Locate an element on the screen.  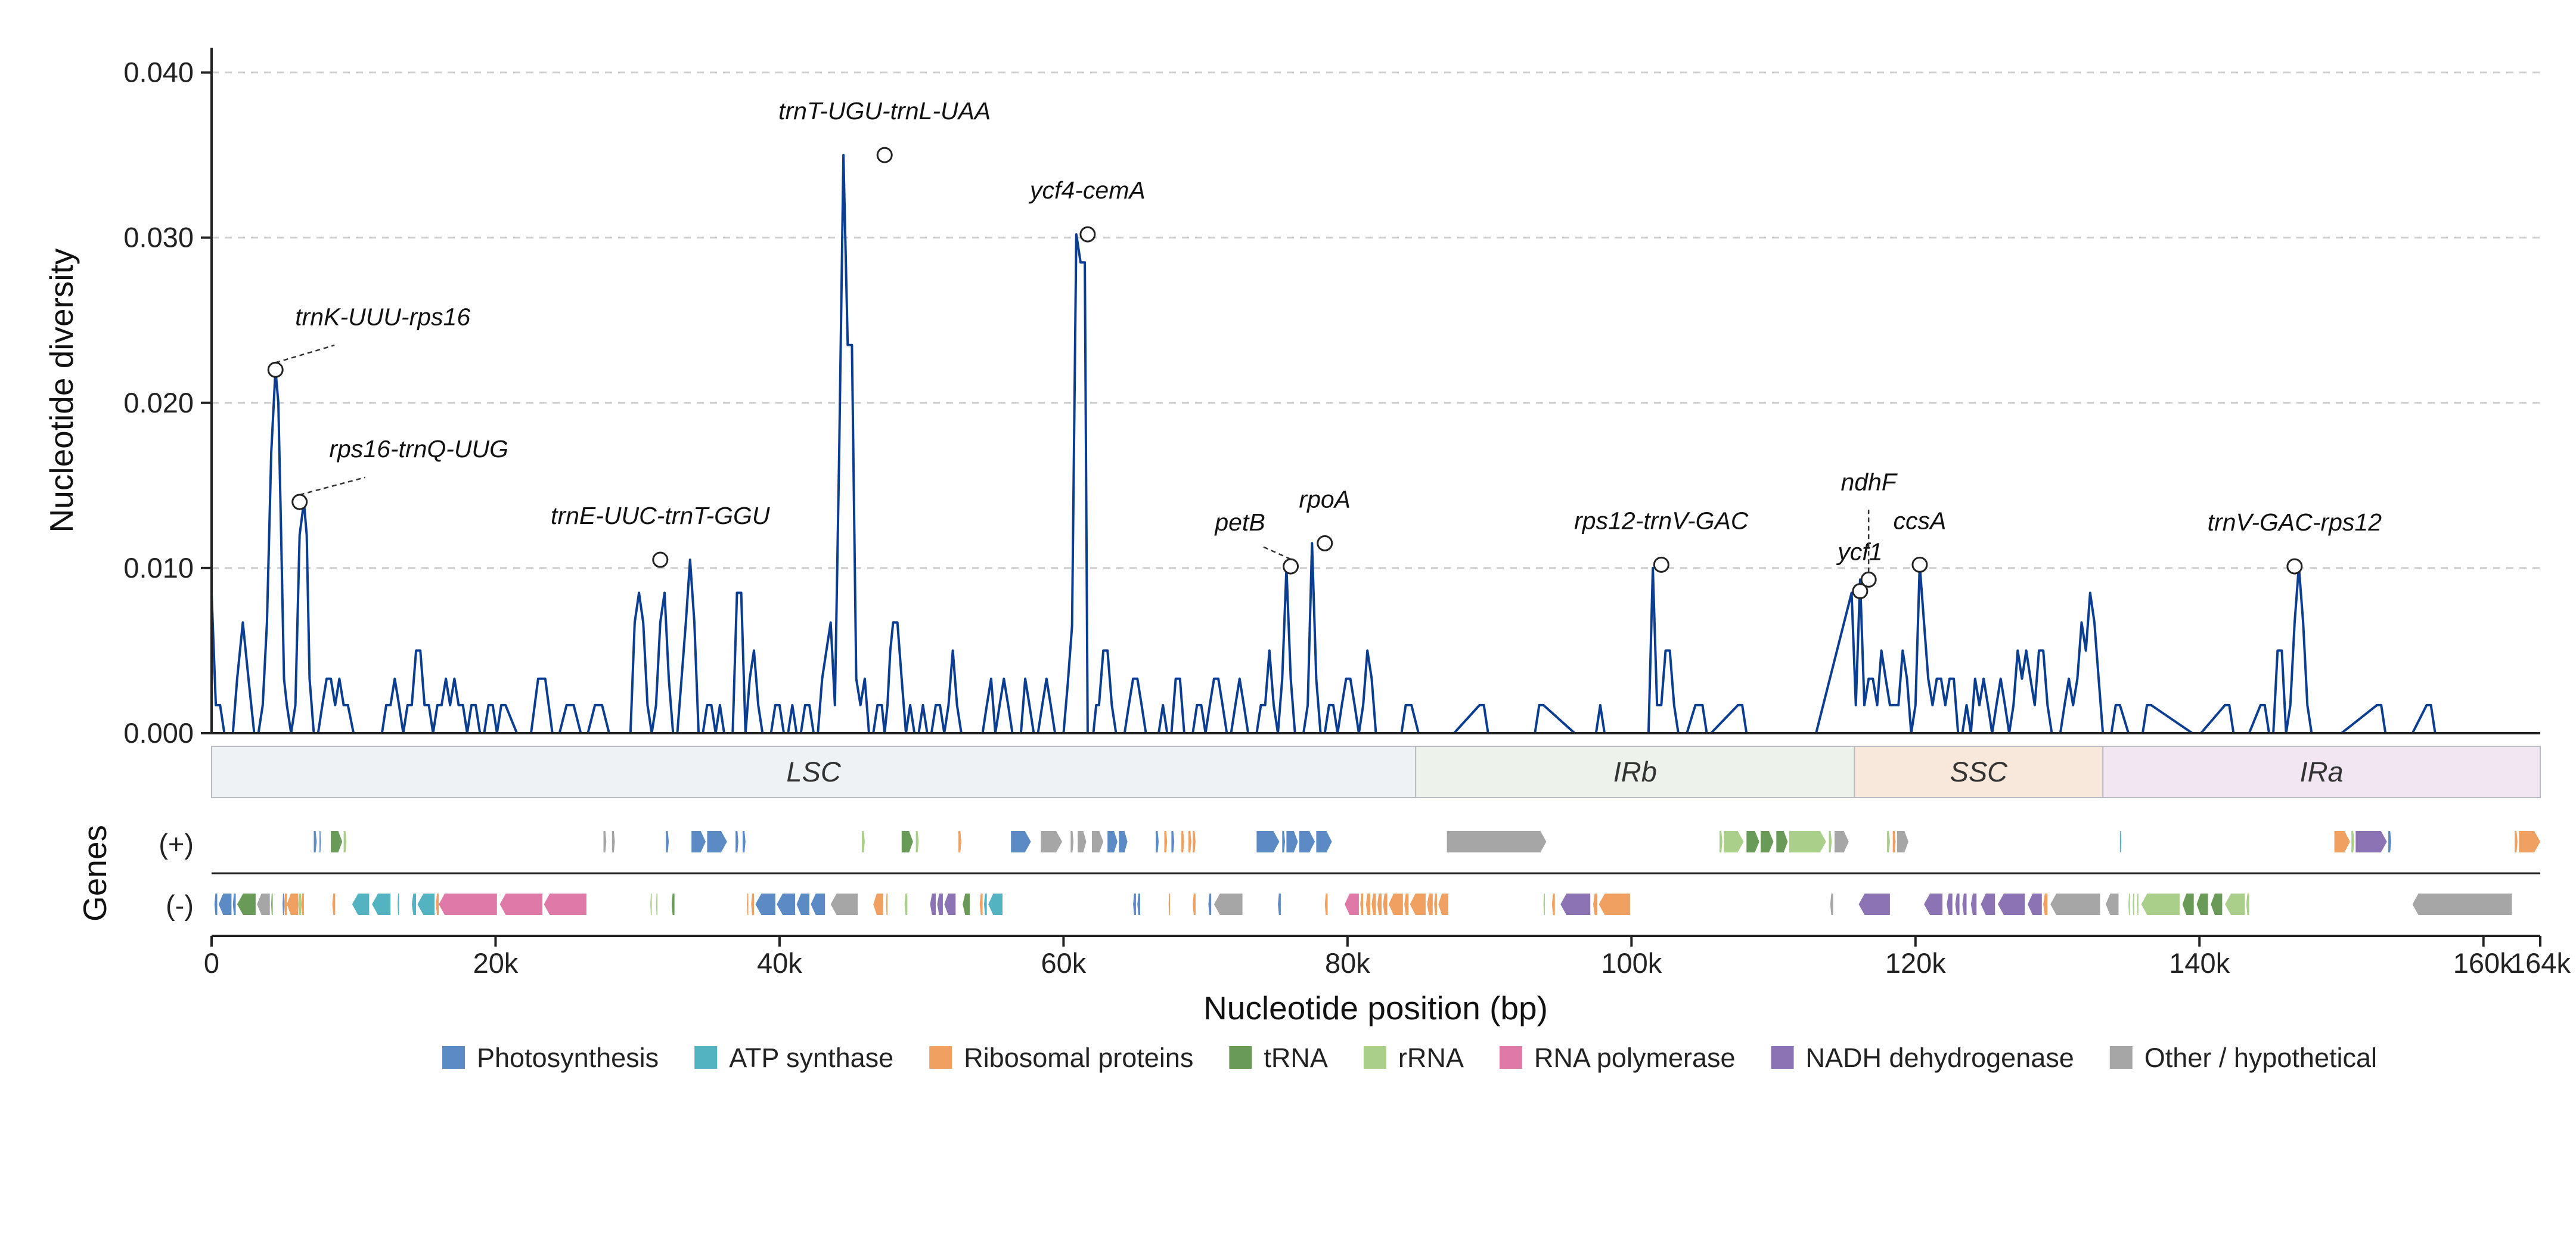
region-label: IRb is located at coordinates (1635, 771).